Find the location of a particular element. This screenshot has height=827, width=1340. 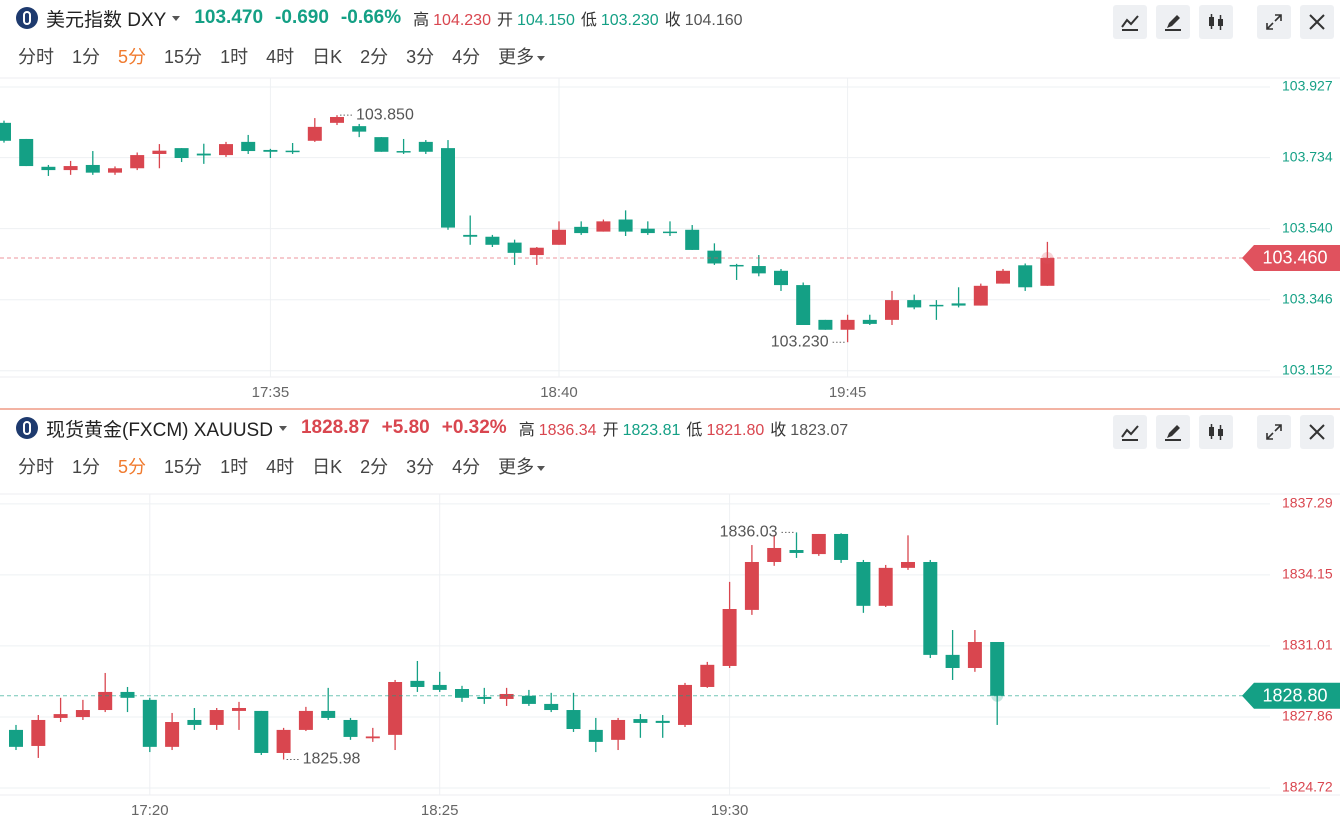

stat-value: 104.150 is located at coordinates (546, 20).